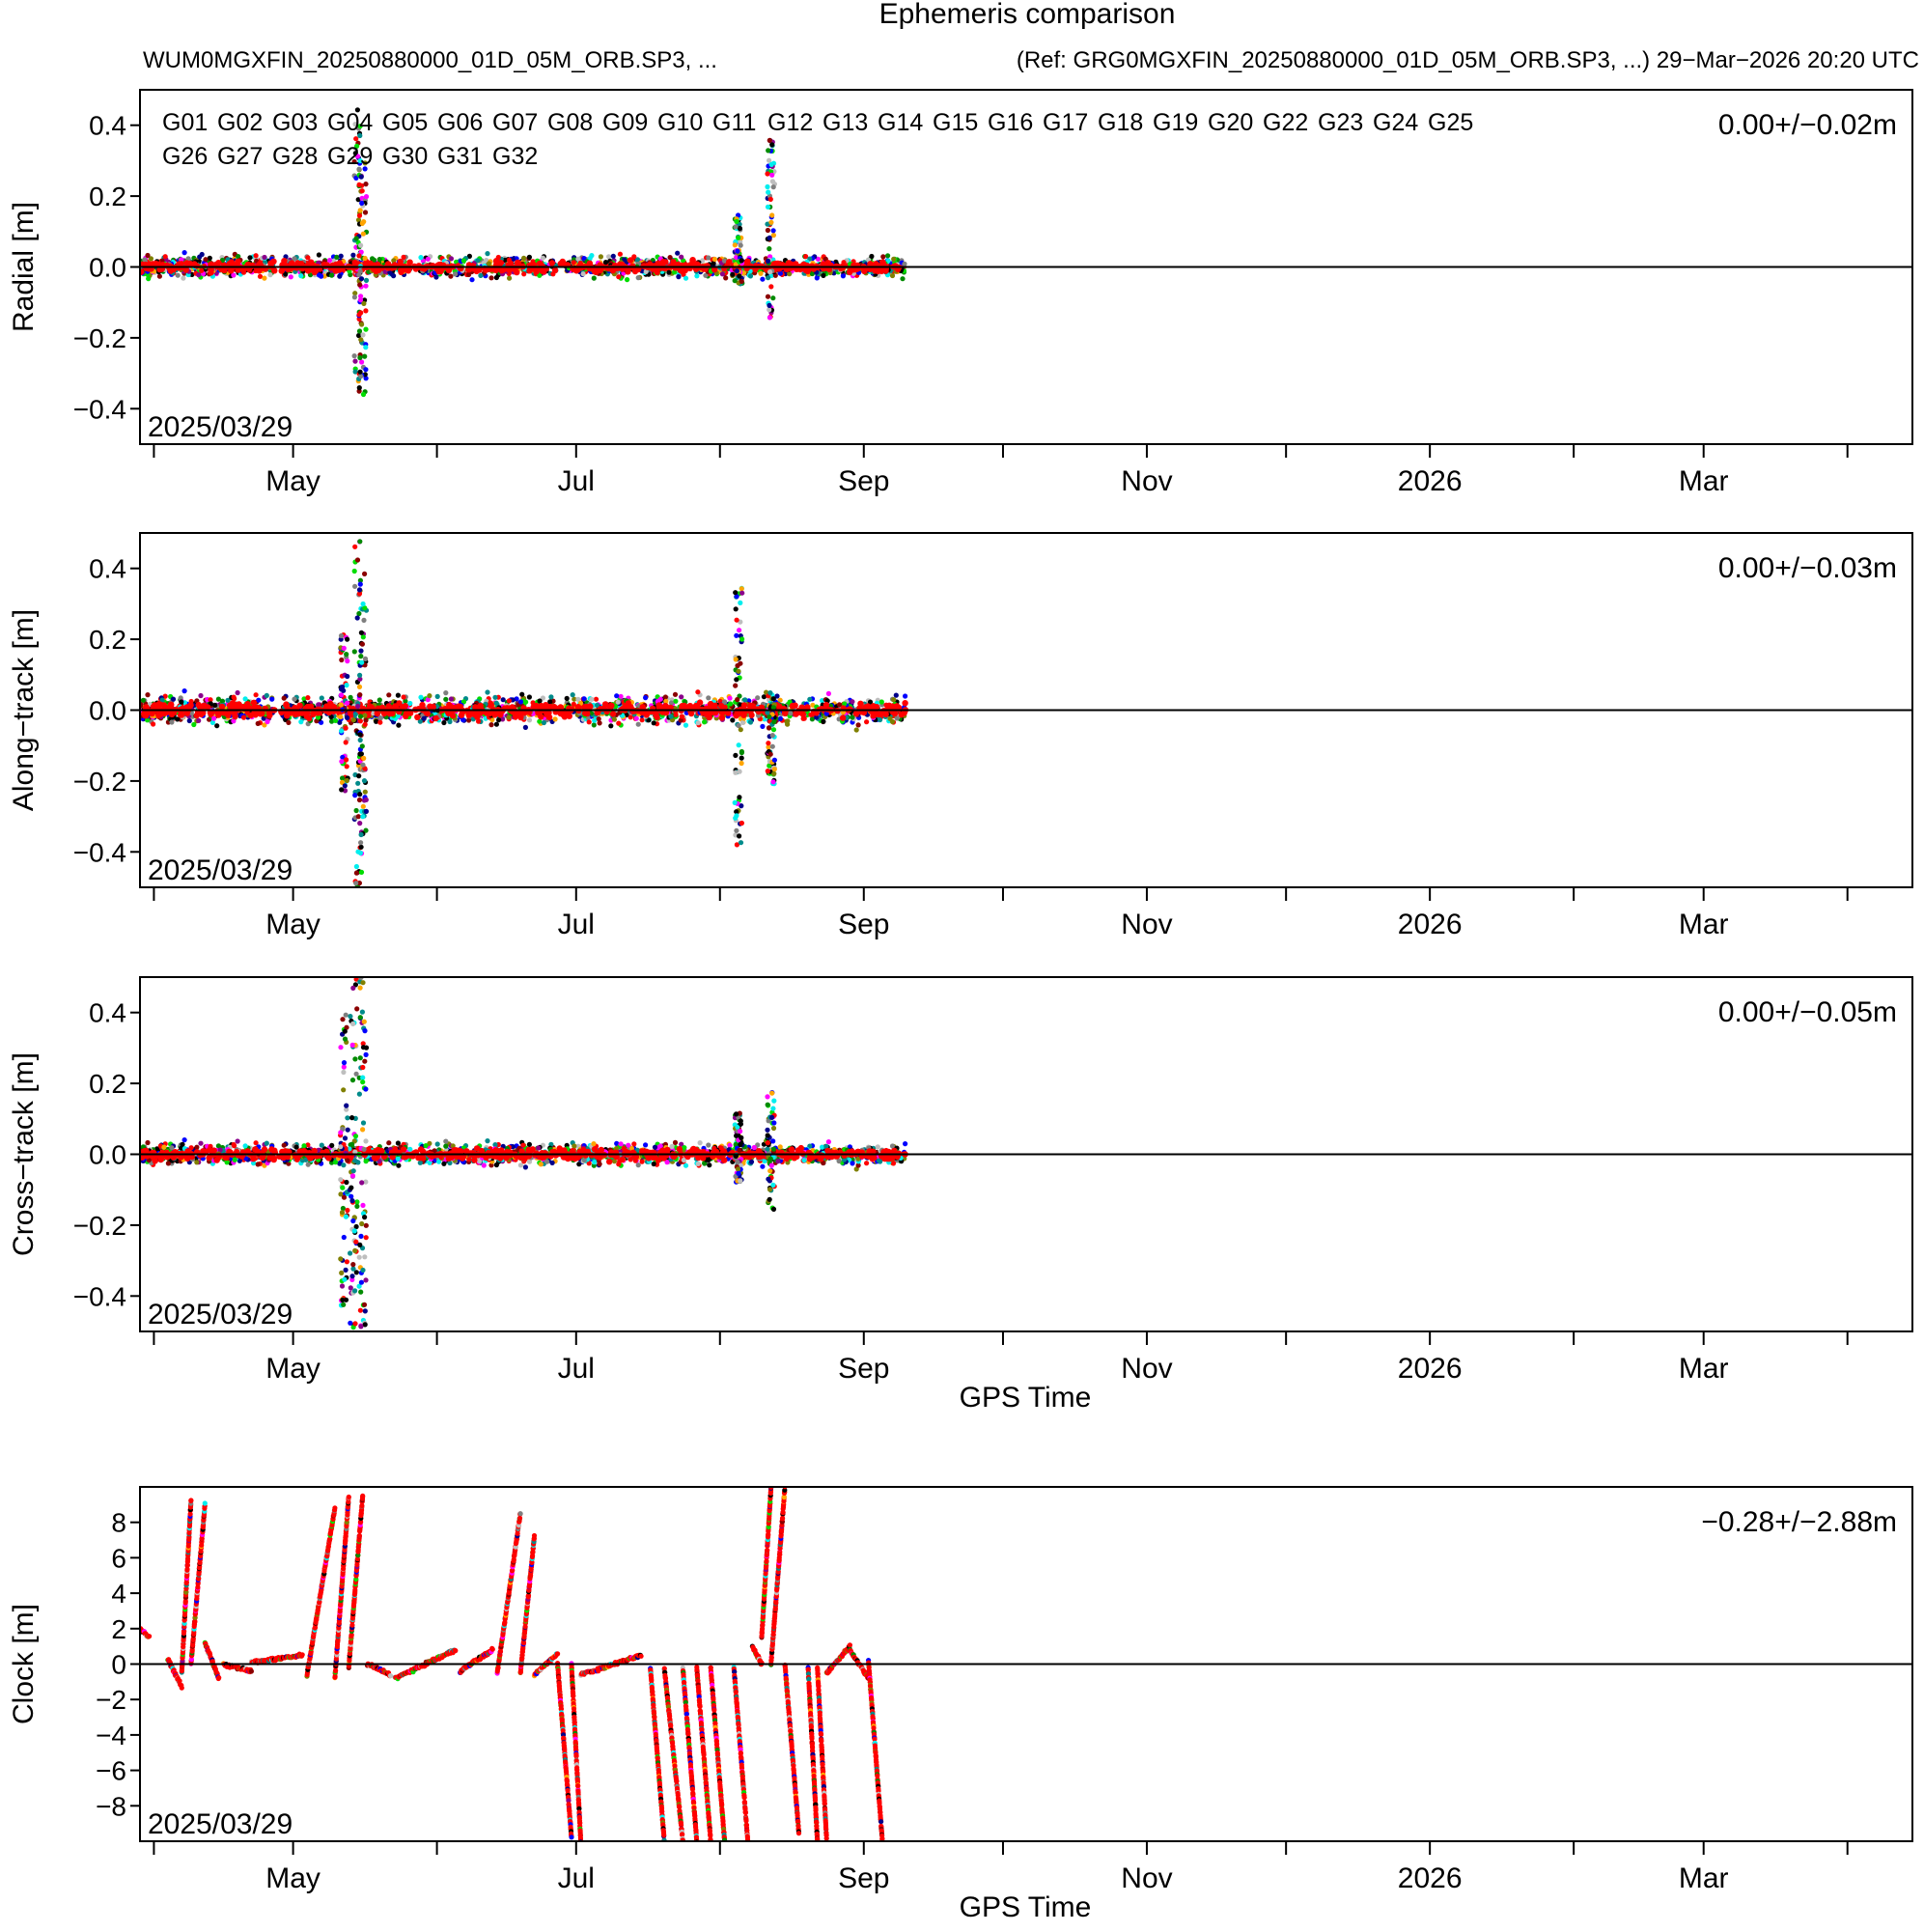 The image size is (1924, 1932). Describe the element at coordinates (107, 640) in the screenshot. I see `y-tick-label: 0.2` at that location.